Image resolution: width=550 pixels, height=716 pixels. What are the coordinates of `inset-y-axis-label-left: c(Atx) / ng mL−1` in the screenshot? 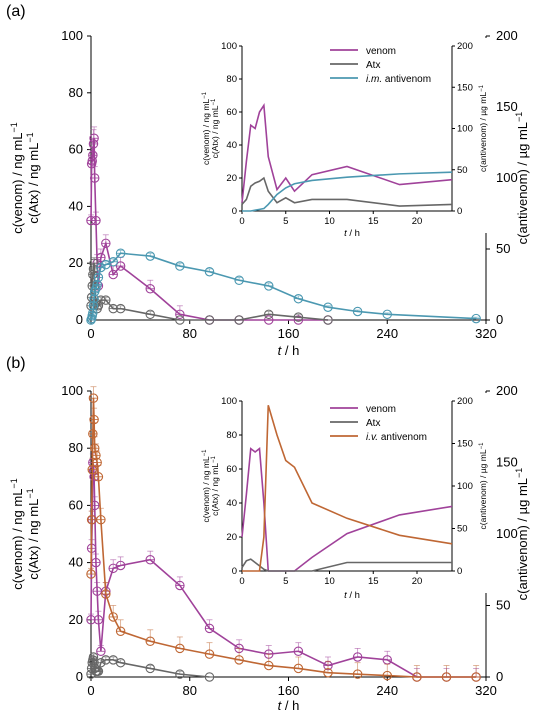 It's located at (215, 128).